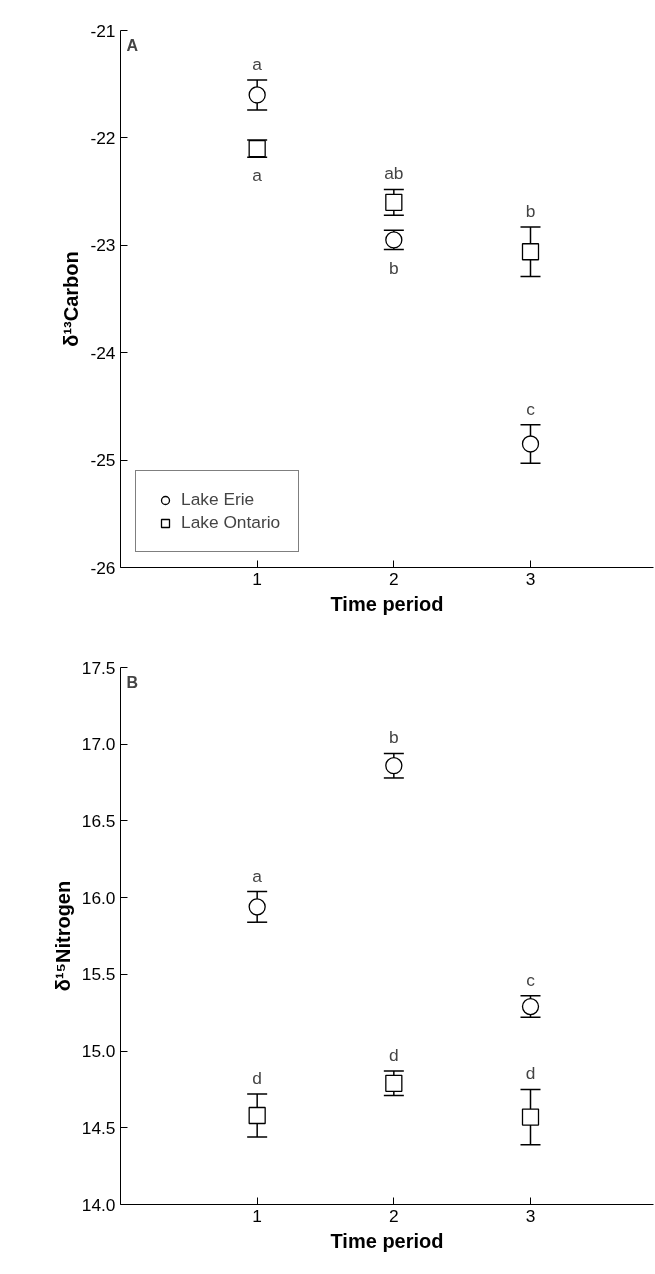  I want to click on y-tick-label: 16.5, so click(98, 820).